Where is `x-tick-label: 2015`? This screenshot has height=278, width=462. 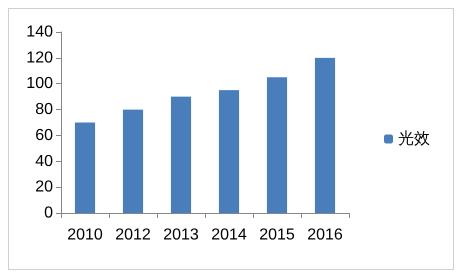
x-tick-label: 2015 is located at coordinates (277, 235).